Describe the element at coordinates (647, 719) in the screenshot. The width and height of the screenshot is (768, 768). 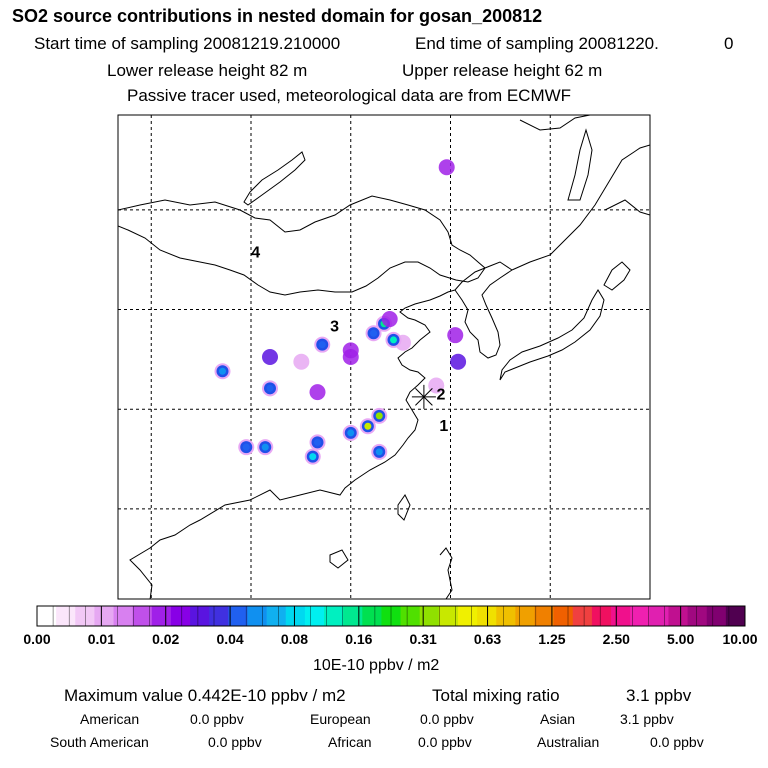
I see `region-value: 3.1 ppbv` at that location.